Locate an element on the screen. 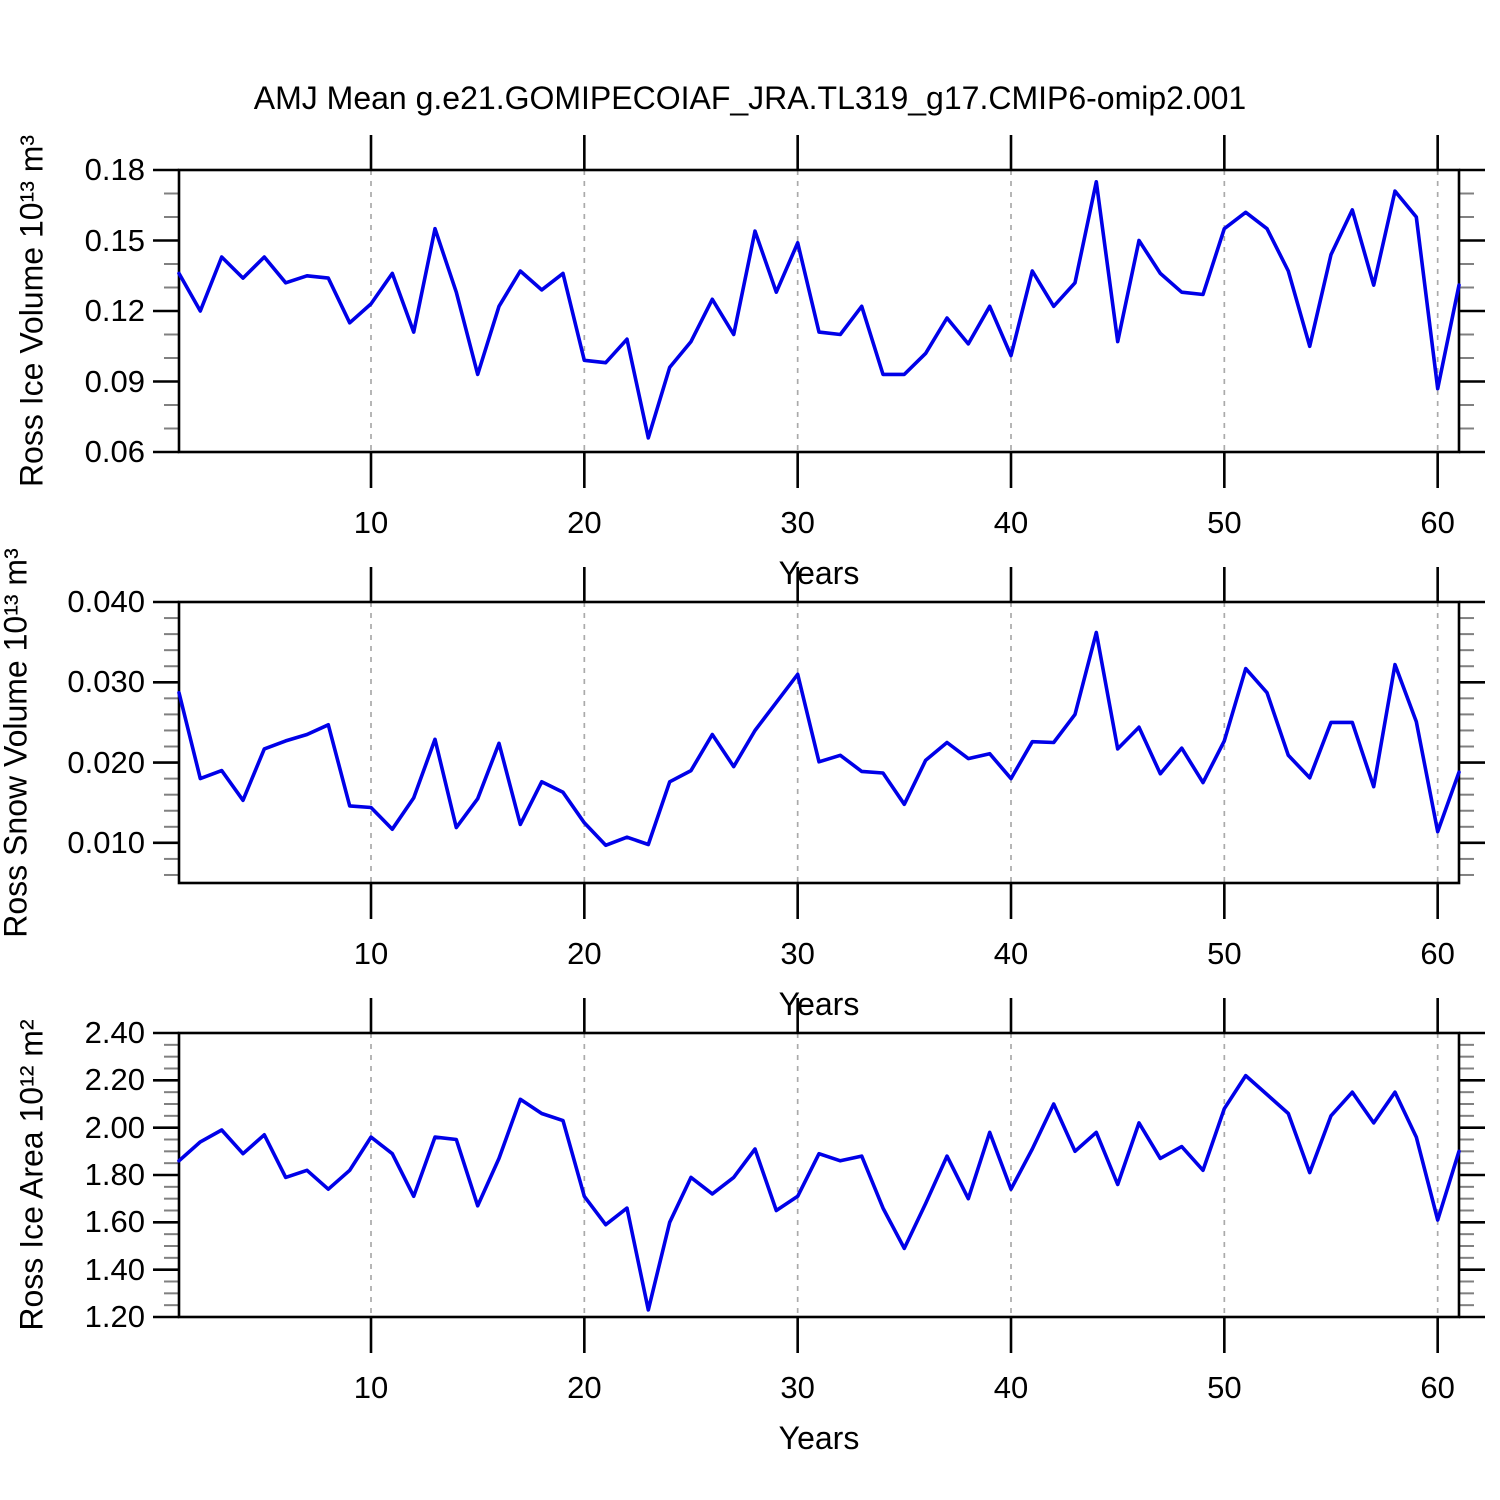 This screenshot has width=1500, height=1500. y-tick-label: 1.20 is located at coordinates (114, 1316).